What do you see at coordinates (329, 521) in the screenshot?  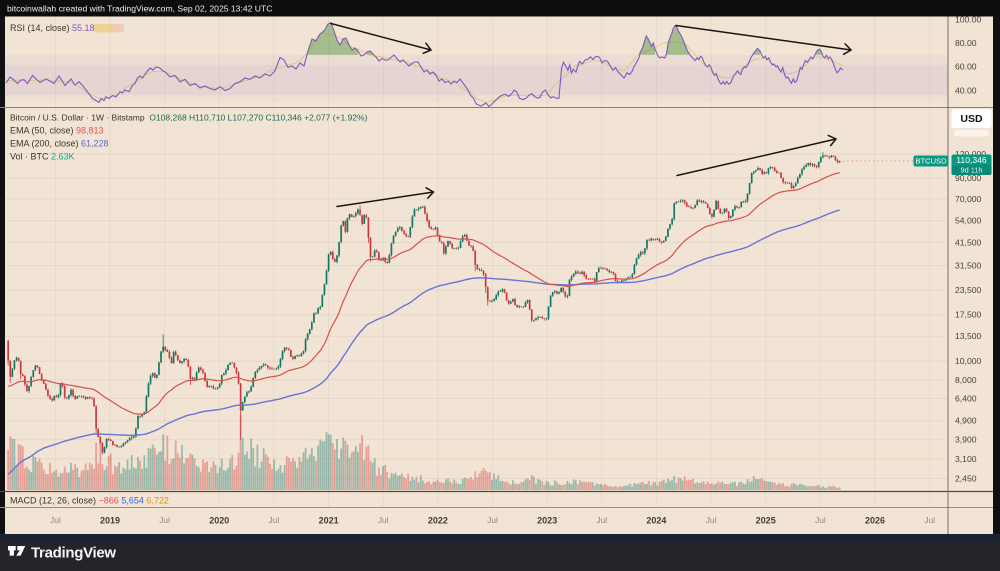 I see `svg-text: 2021` at bounding box center [329, 521].